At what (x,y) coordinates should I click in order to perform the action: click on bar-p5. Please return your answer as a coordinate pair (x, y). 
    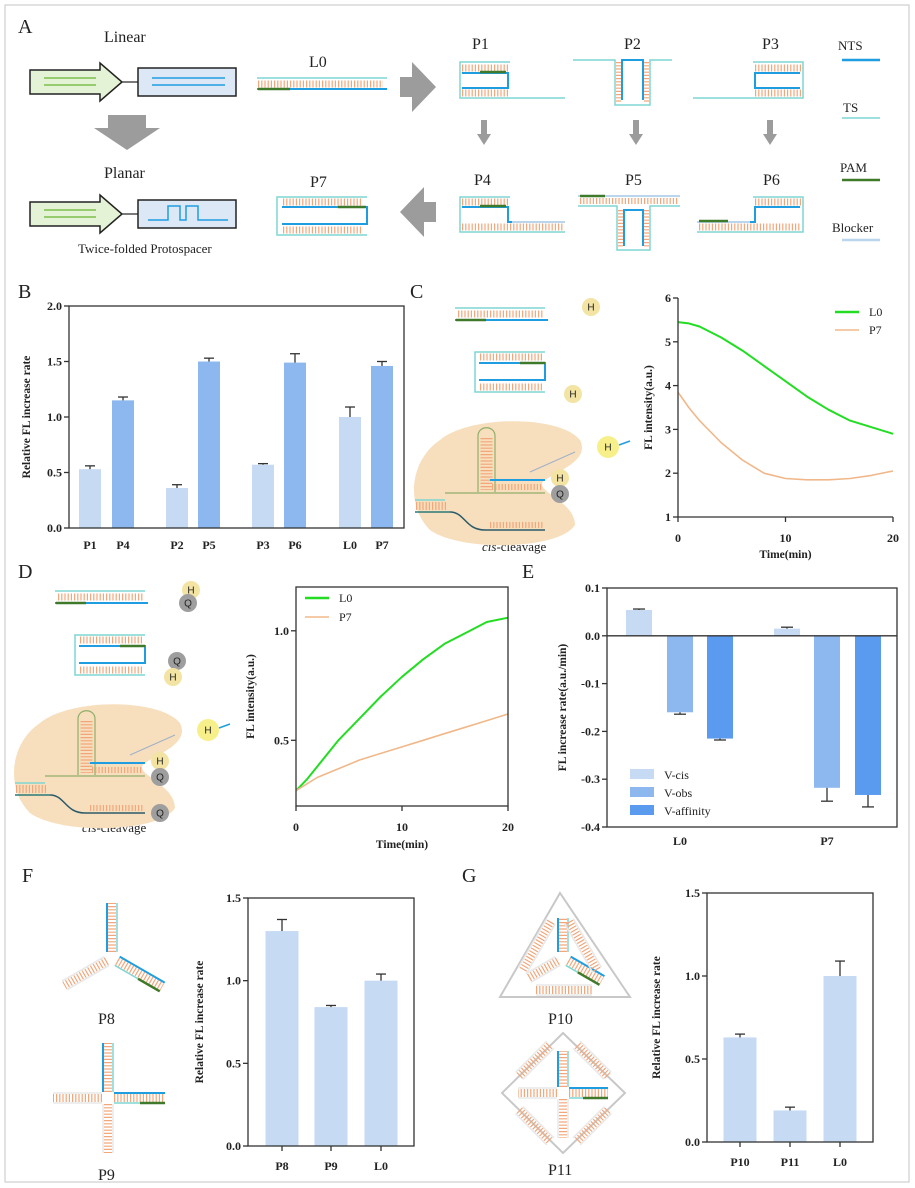
    Looking at the image, I should click on (209, 444).